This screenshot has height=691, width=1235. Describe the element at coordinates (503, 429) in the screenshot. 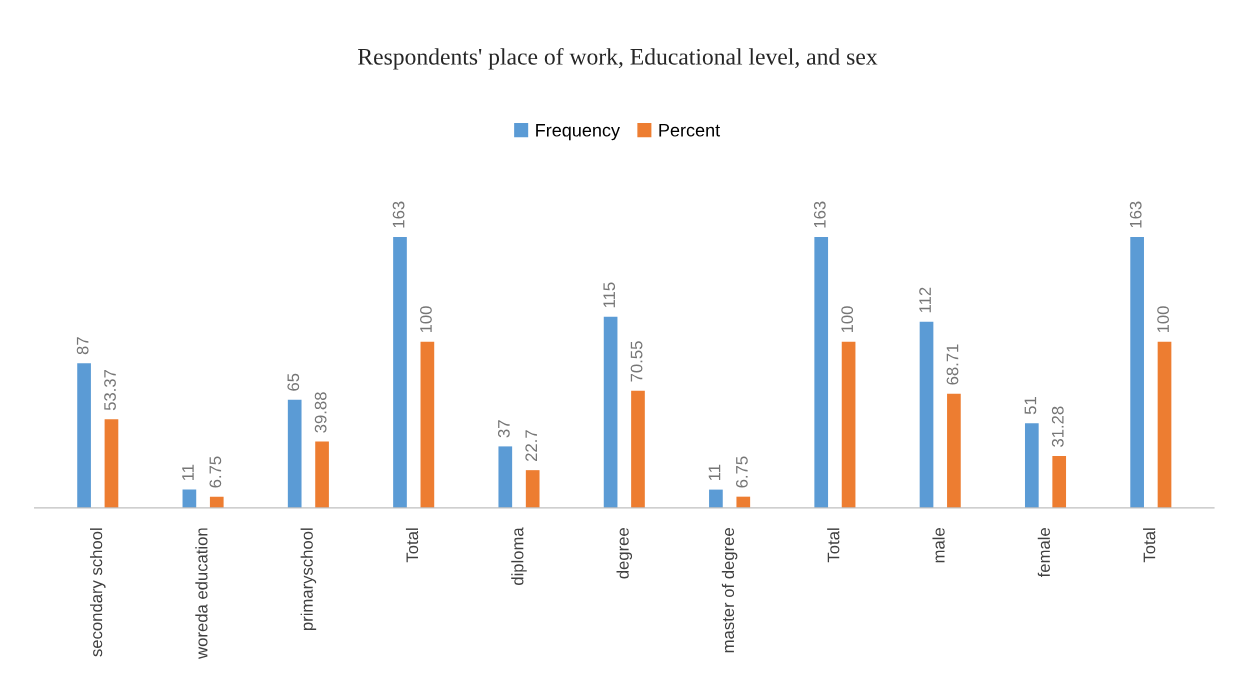

I see `data-label: 37` at that location.